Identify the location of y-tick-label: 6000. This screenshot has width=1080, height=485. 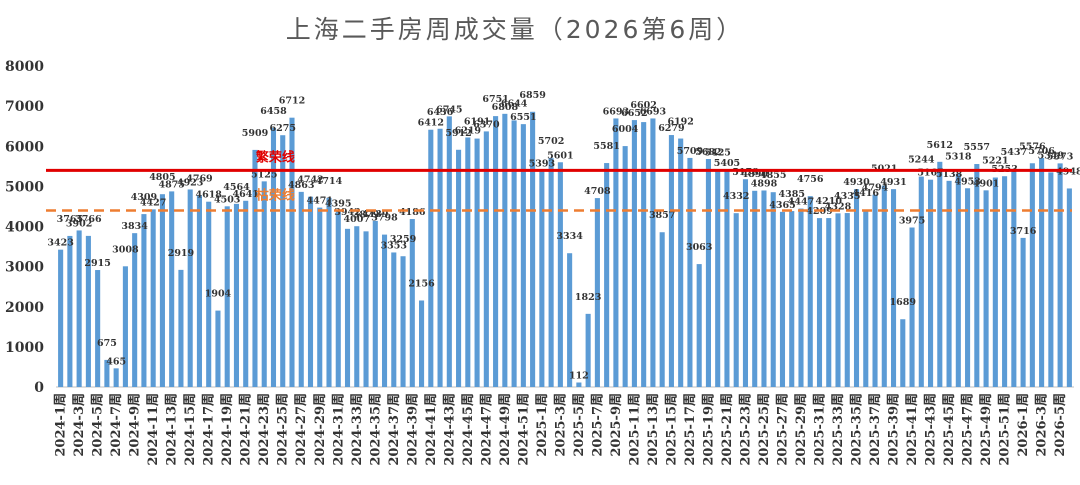
(24, 147).